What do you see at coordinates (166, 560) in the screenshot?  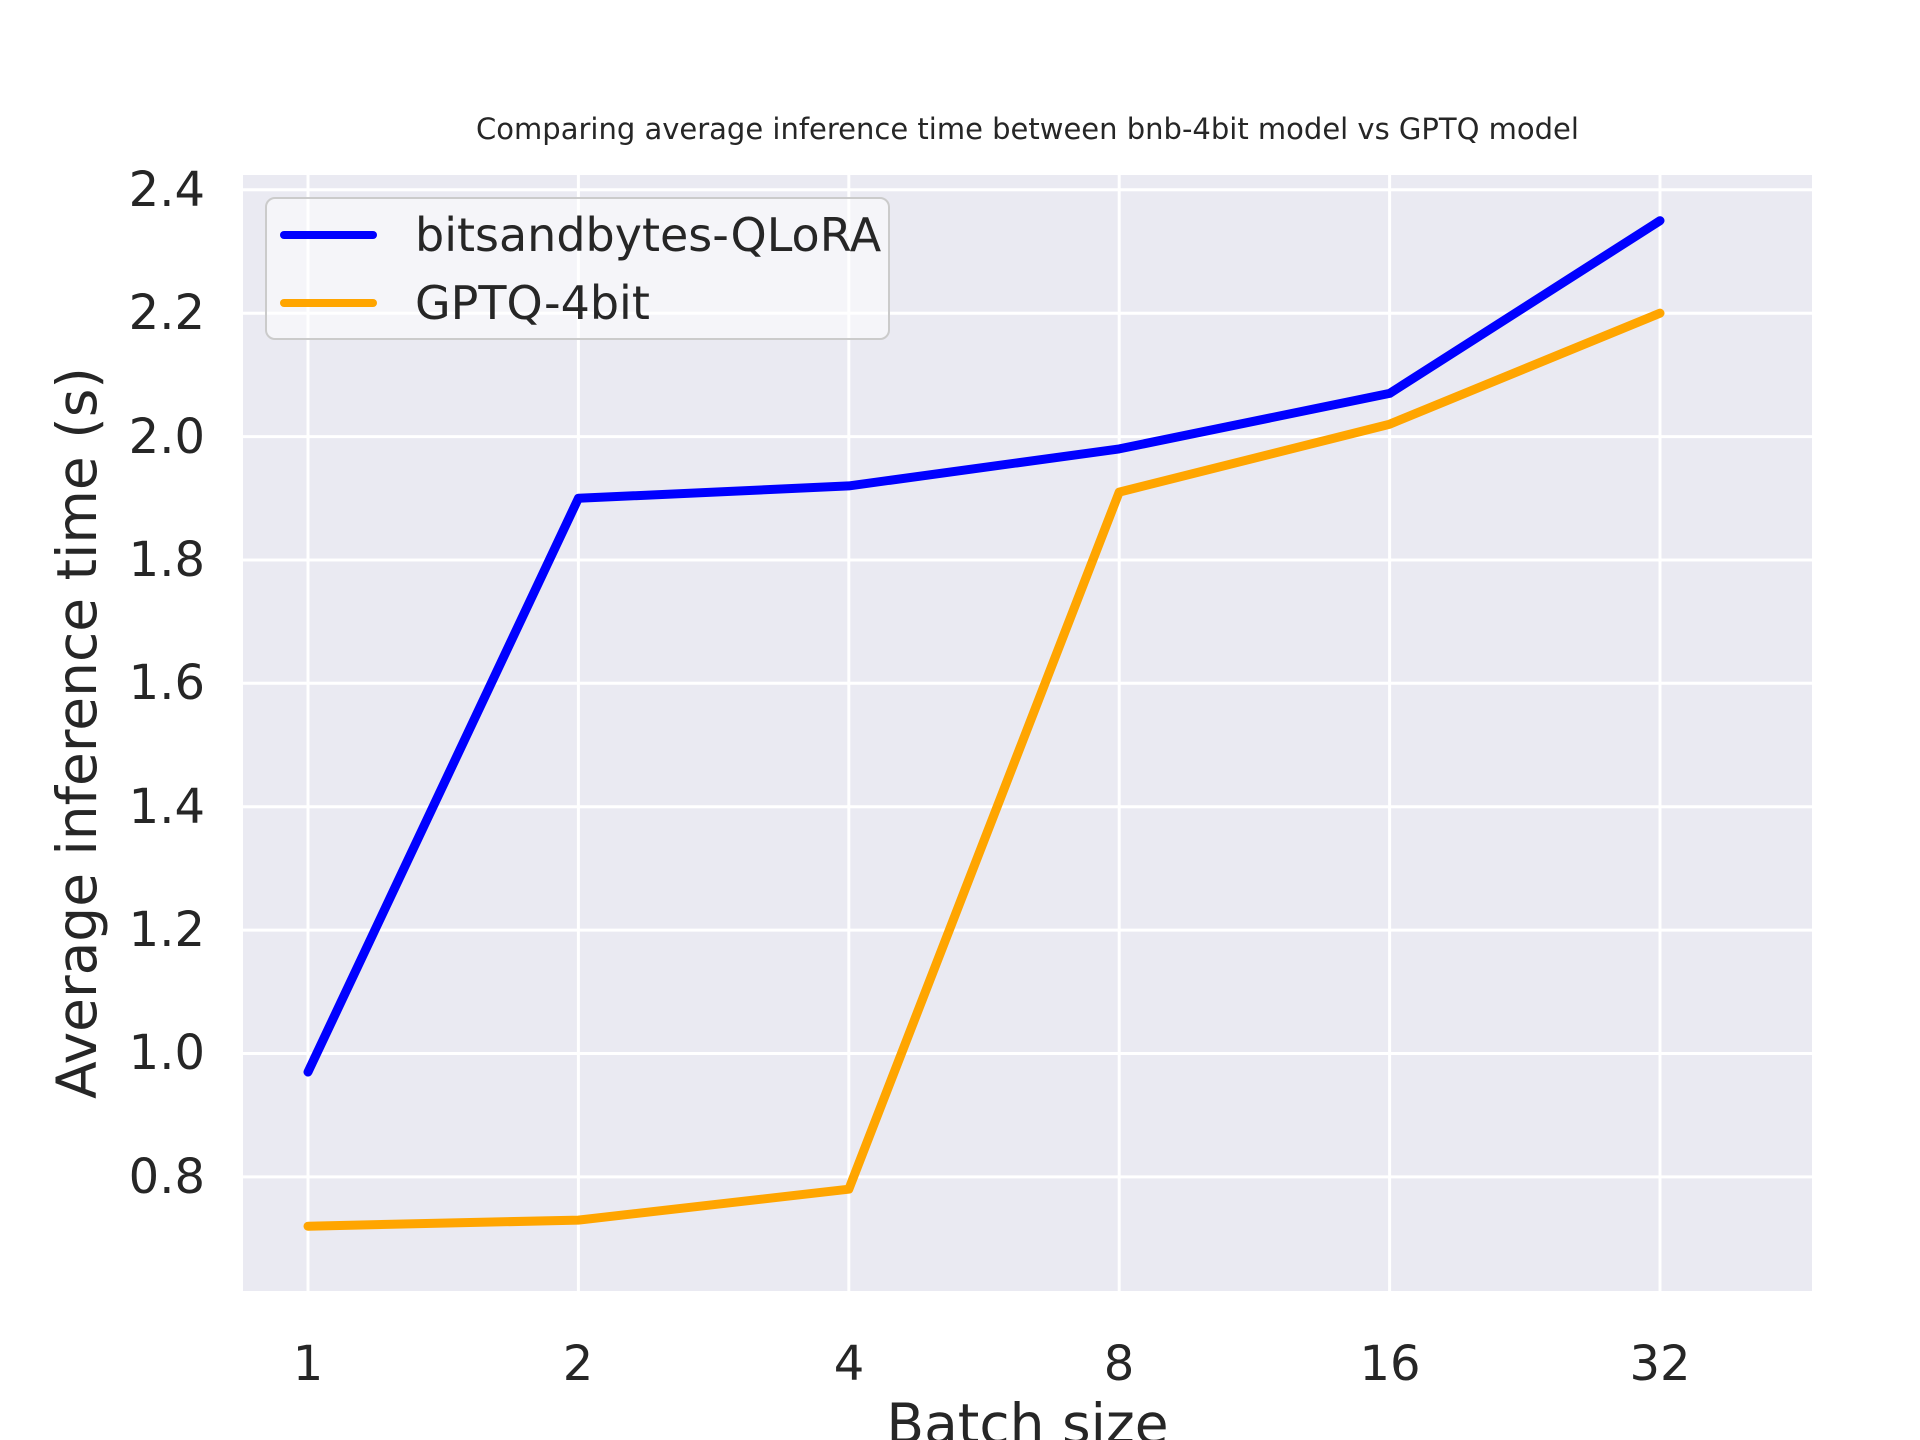 I see `y-tick-label: 1.8` at bounding box center [166, 560].